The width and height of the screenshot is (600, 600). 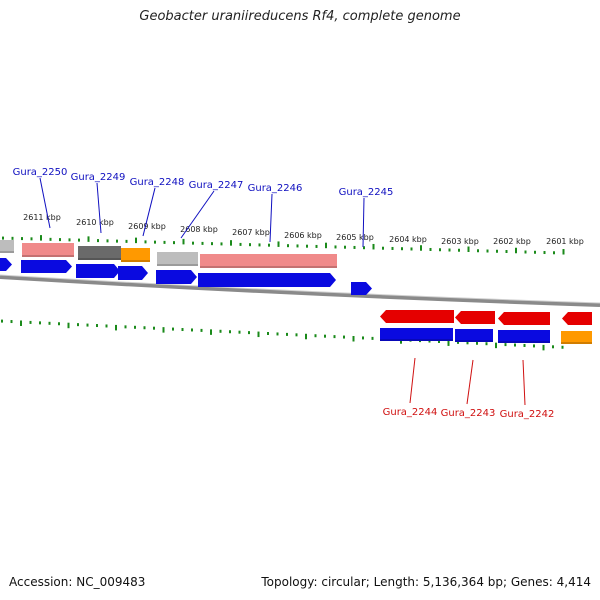 I want to click on gene-label: Gura_2246, so click(x=275, y=188).